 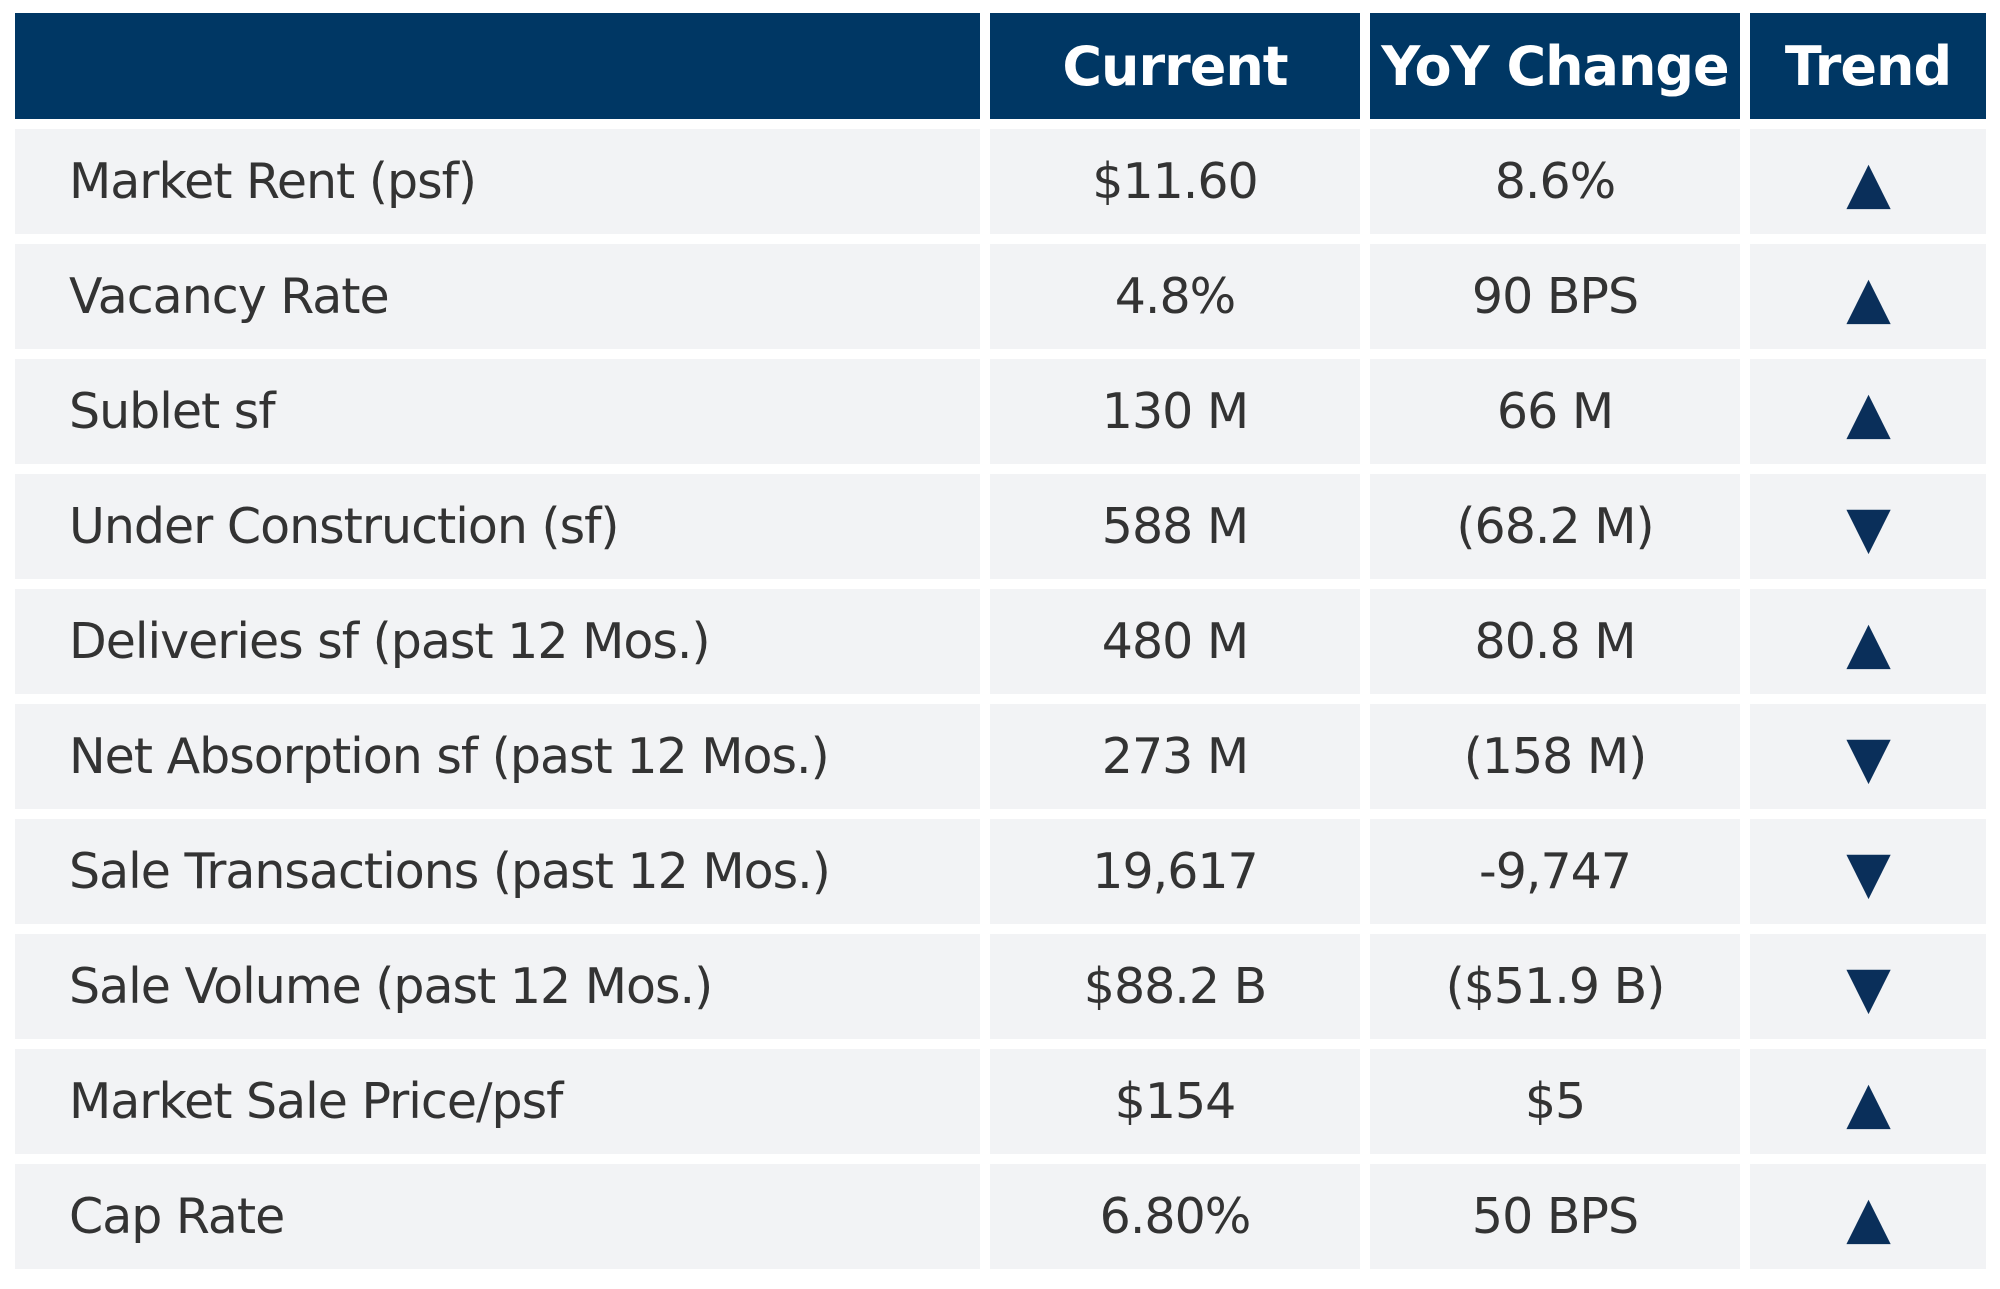 What do you see at coordinates (1175, 756) in the screenshot?
I see `current-value: 273 M` at bounding box center [1175, 756].